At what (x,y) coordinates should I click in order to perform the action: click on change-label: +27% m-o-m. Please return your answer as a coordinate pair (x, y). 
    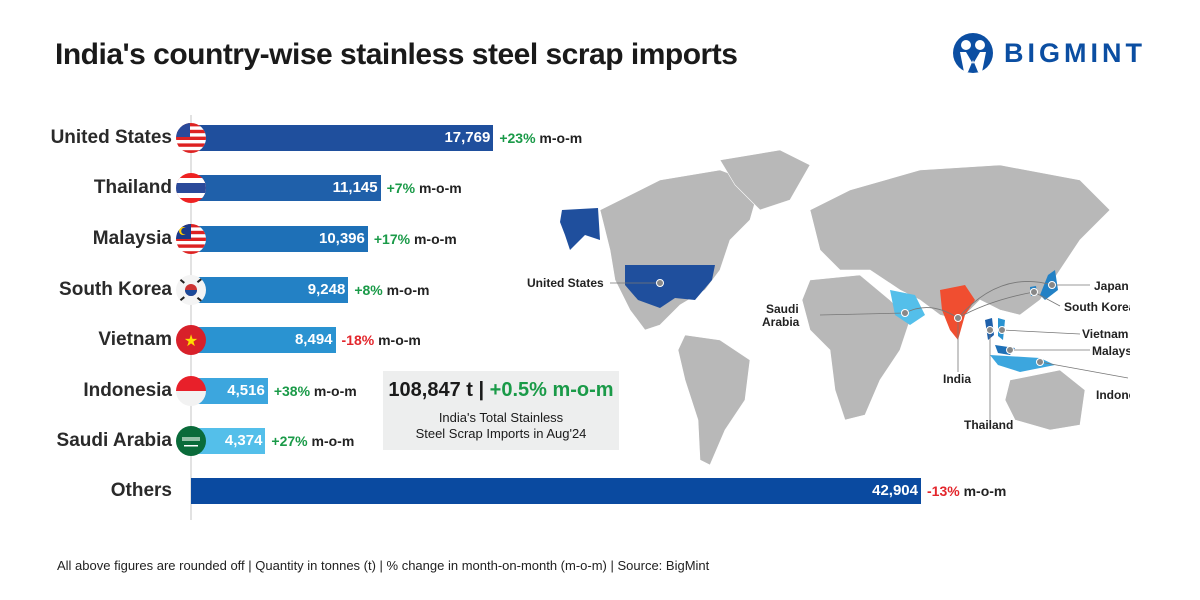
    Looking at the image, I should click on (313, 441).